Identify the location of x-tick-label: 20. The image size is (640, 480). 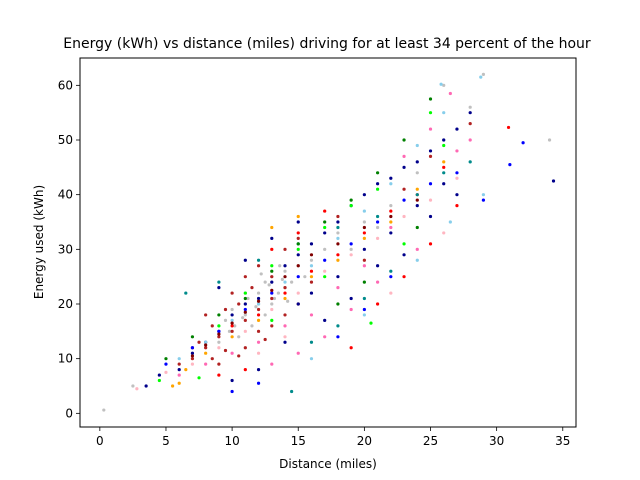
(364, 441).